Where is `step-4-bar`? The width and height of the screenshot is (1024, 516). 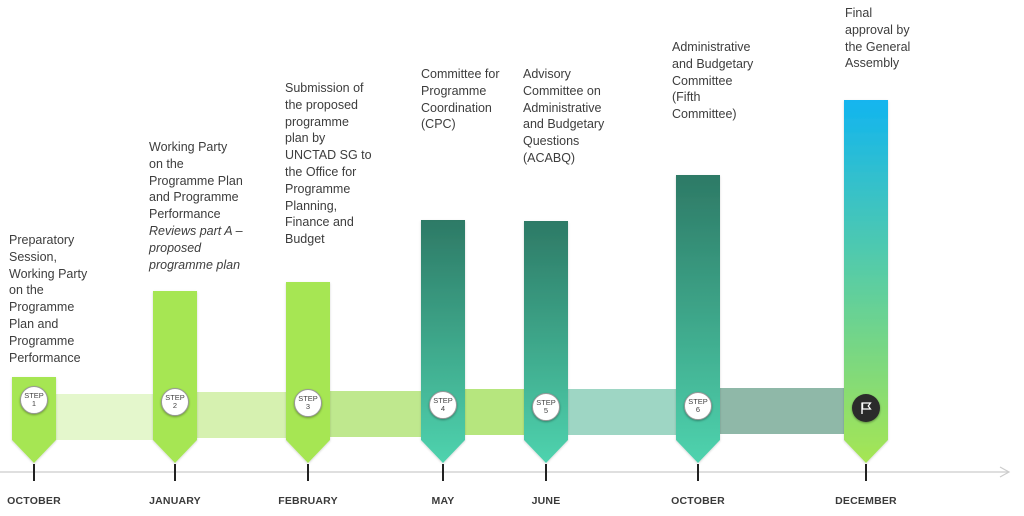 step-4-bar is located at coordinates (443, 341).